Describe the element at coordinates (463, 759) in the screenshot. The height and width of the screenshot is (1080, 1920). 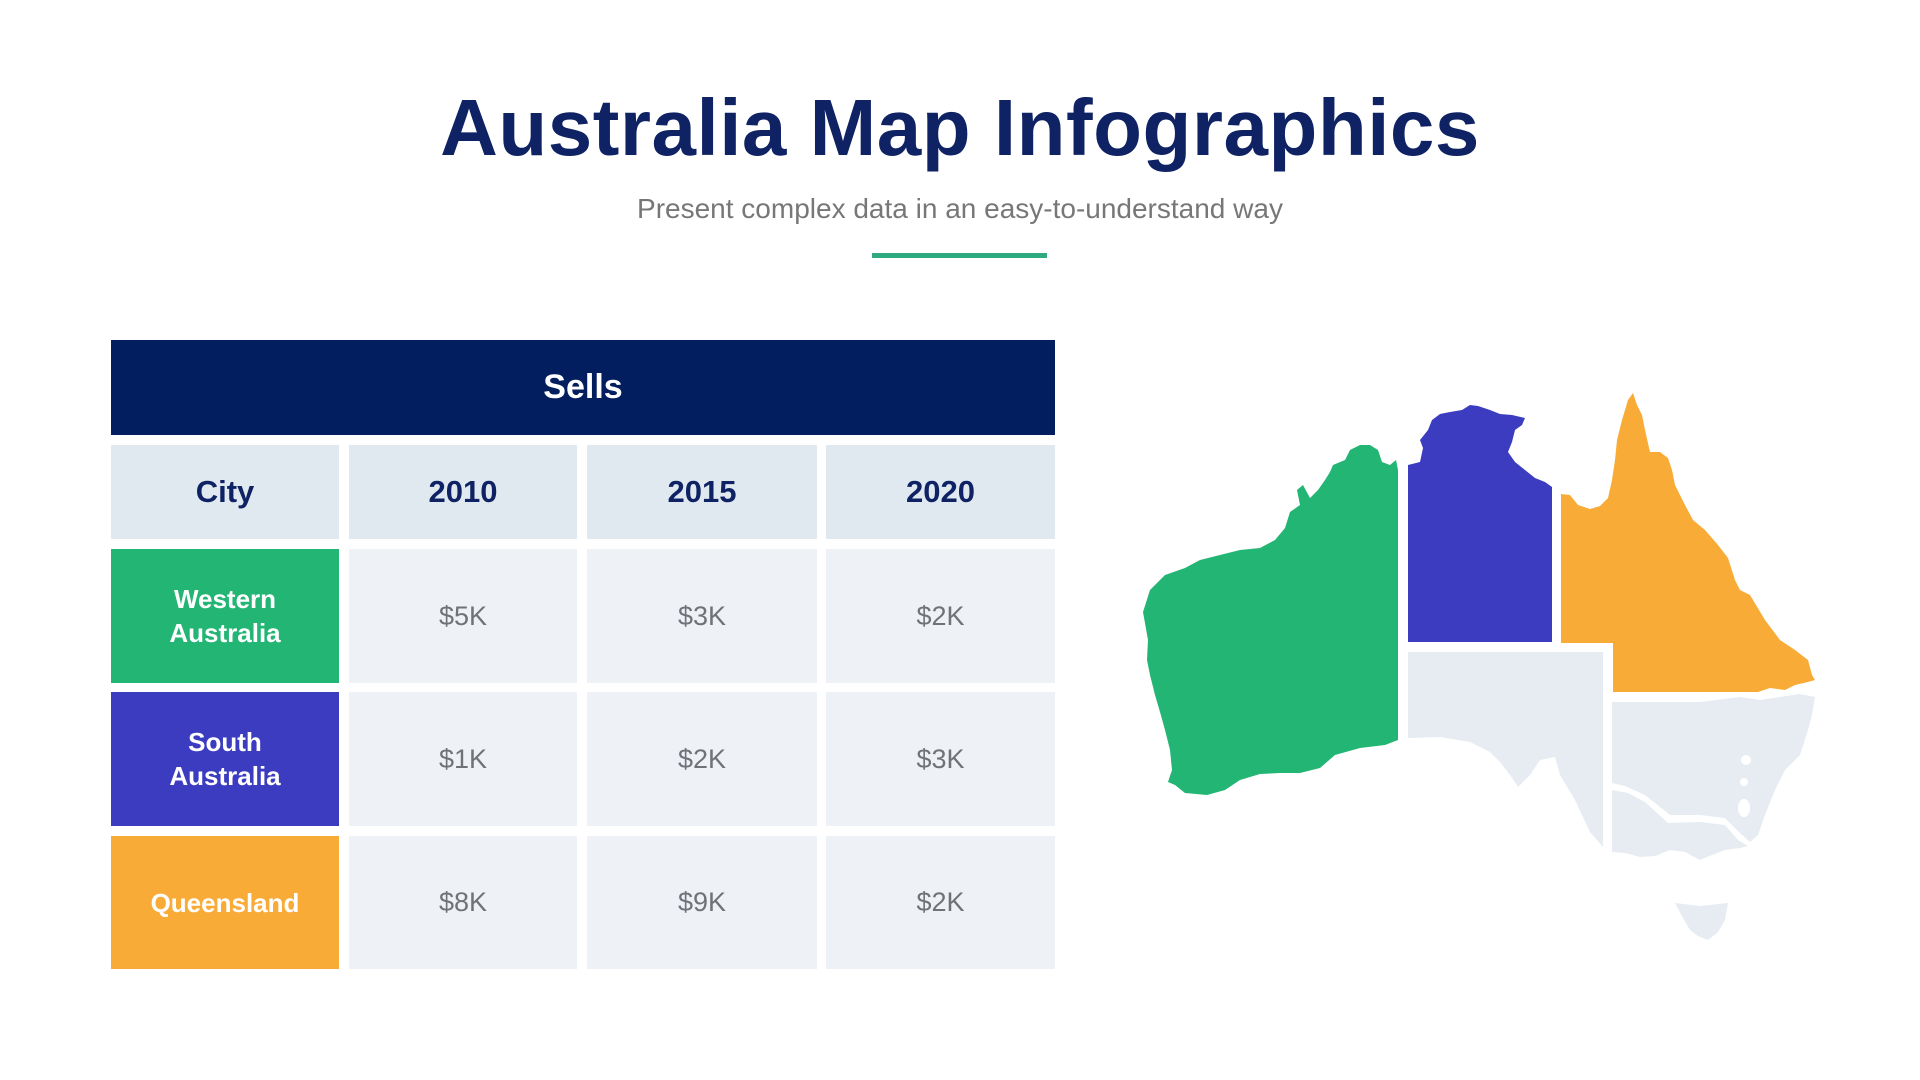
I see `table-cell: $1K` at that location.